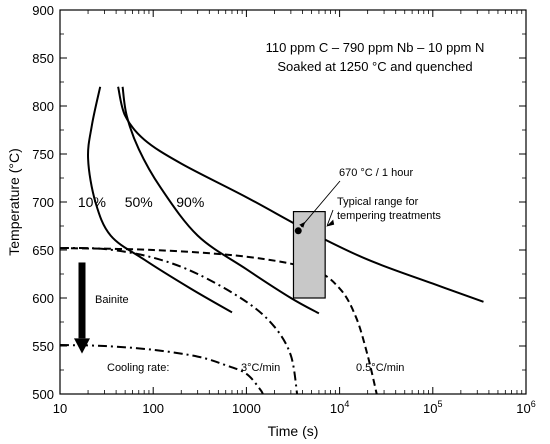  What do you see at coordinates (330, 217) in the screenshot?
I see `range-leader-line` at bounding box center [330, 217].